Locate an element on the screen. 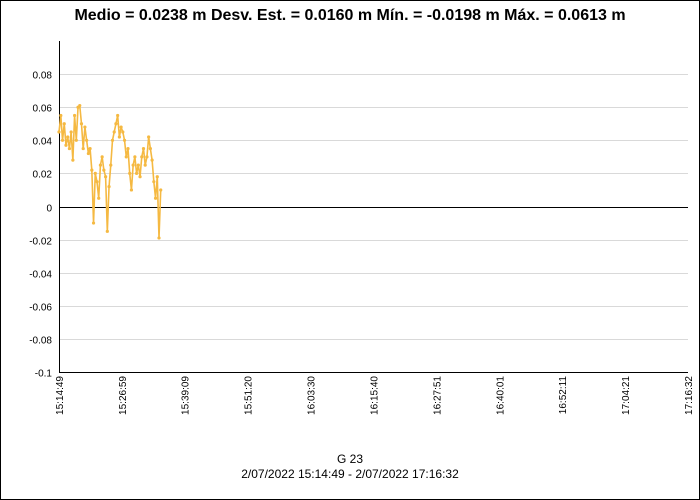 The height and width of the screenshot is (500, 700). series-line is located at coordinates (110, 171).